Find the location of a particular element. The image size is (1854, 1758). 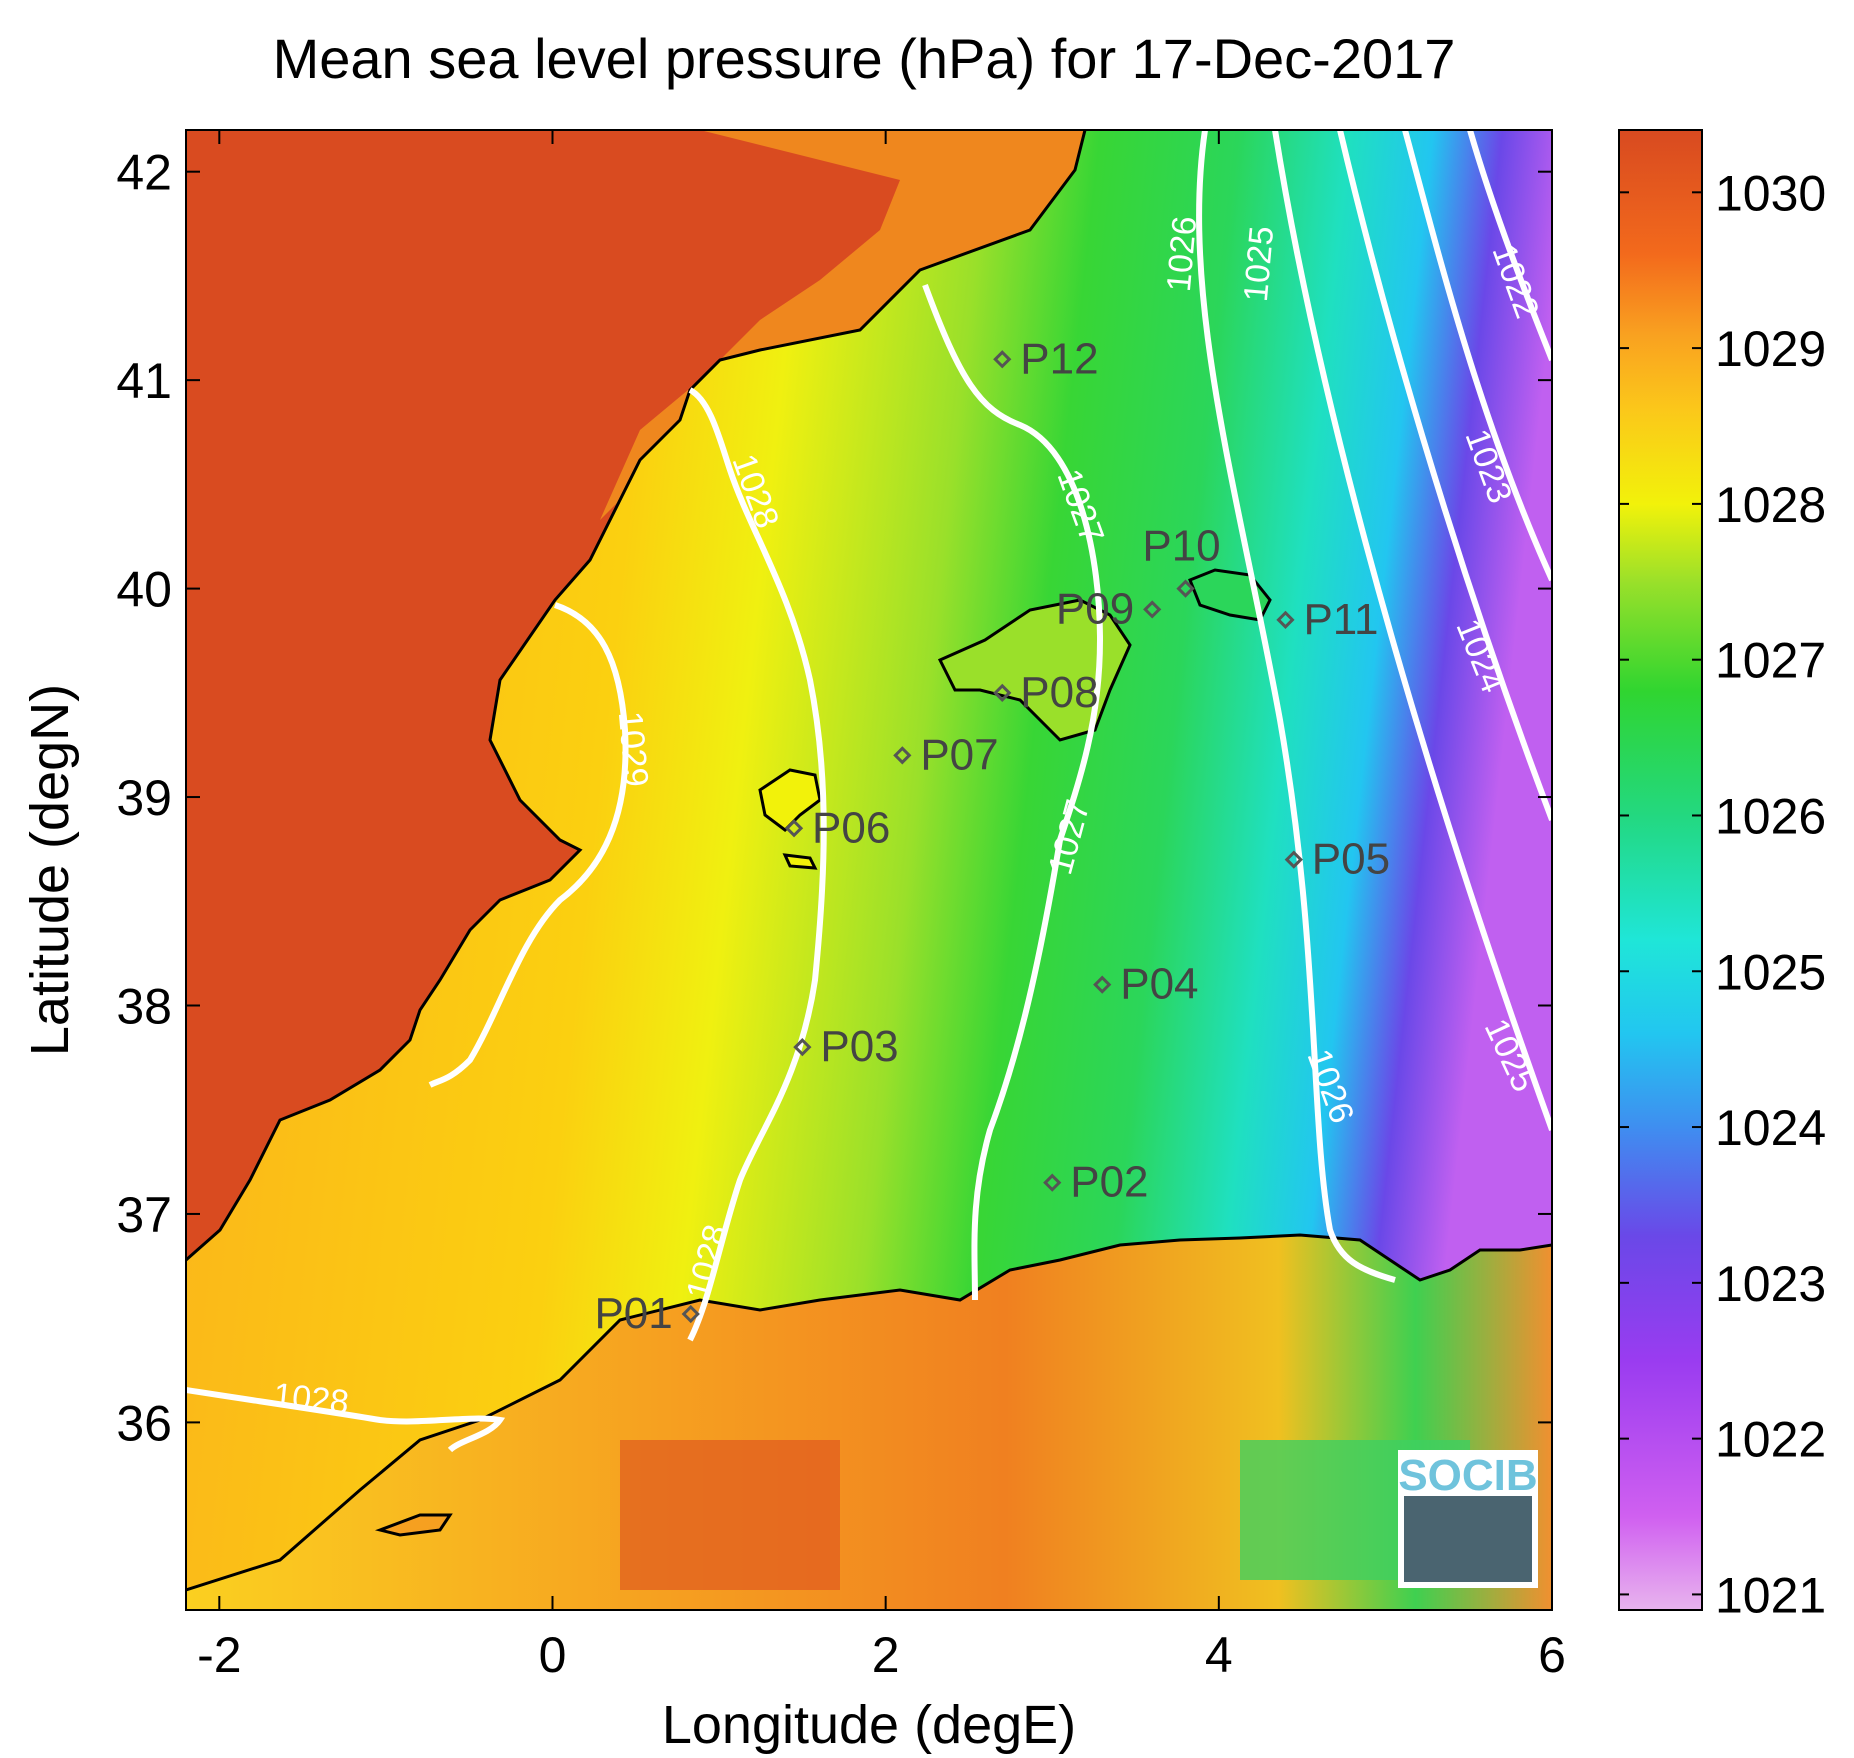

x-tick-label: 2 is located at coordinates (886, 1655).